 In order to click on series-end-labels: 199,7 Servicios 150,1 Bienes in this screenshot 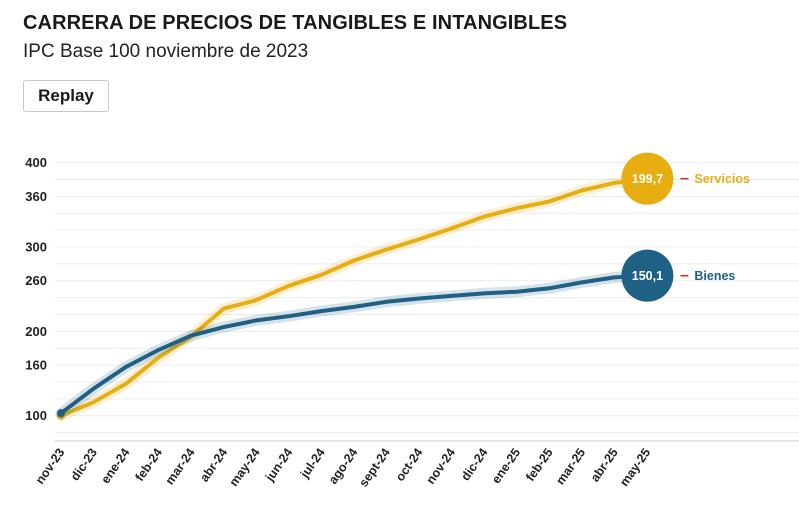, I will do `click(685, 227)`.